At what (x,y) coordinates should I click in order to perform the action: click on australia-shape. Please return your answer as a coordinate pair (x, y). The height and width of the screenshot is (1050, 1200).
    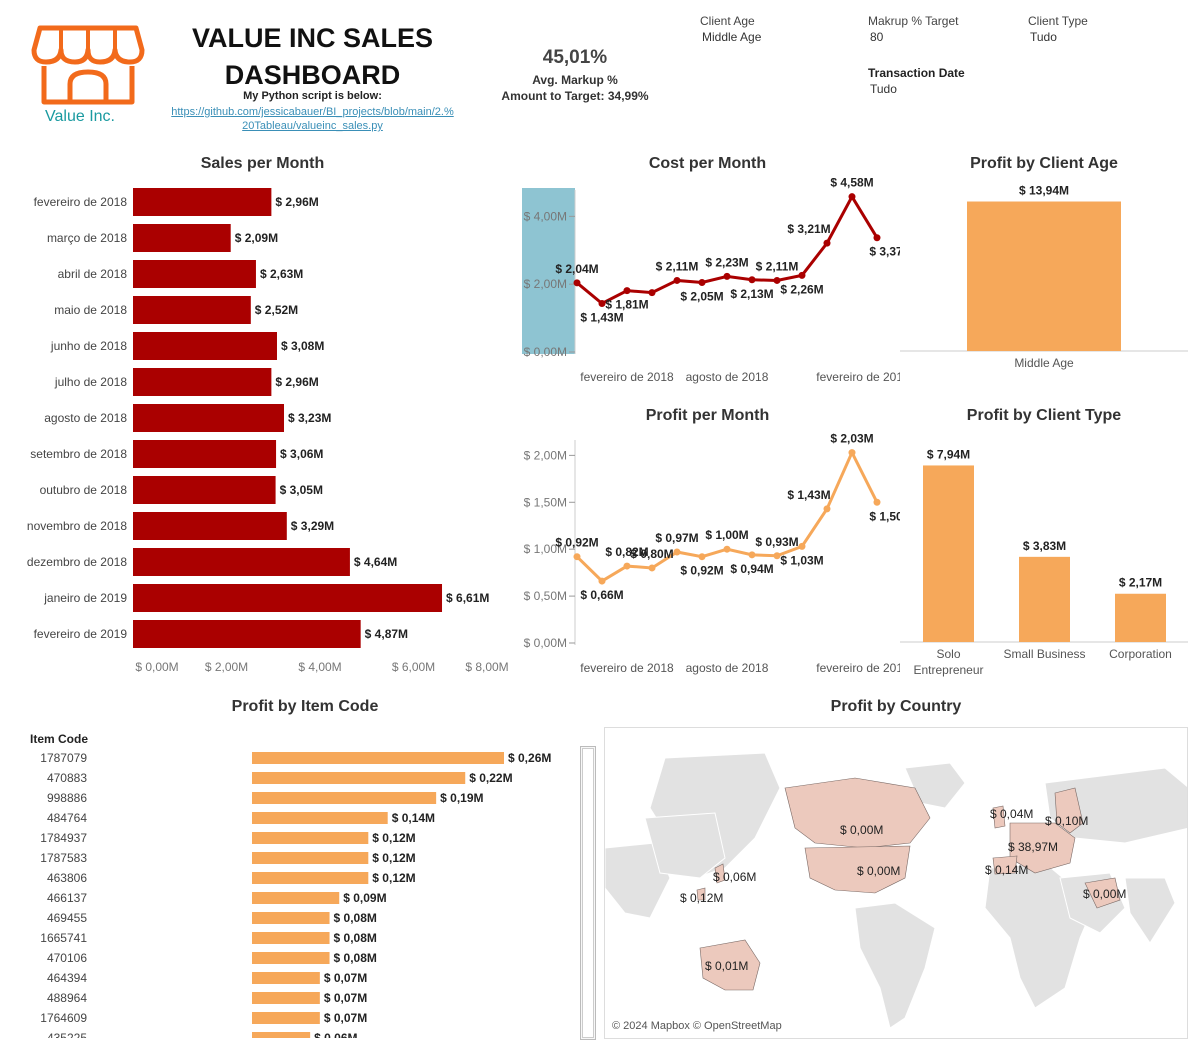
    Looking at the image, I should click on (730, 965).